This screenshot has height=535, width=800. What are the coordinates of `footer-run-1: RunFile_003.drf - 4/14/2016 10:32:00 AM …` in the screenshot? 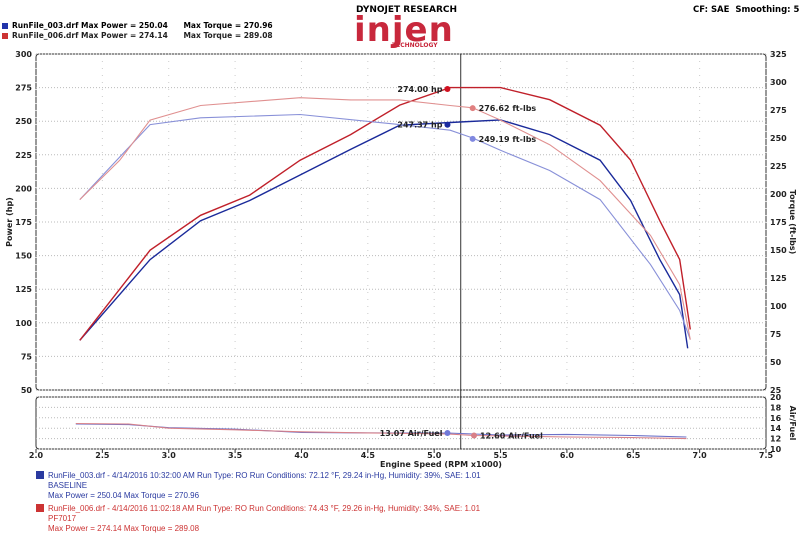 It's located at (258, 486).